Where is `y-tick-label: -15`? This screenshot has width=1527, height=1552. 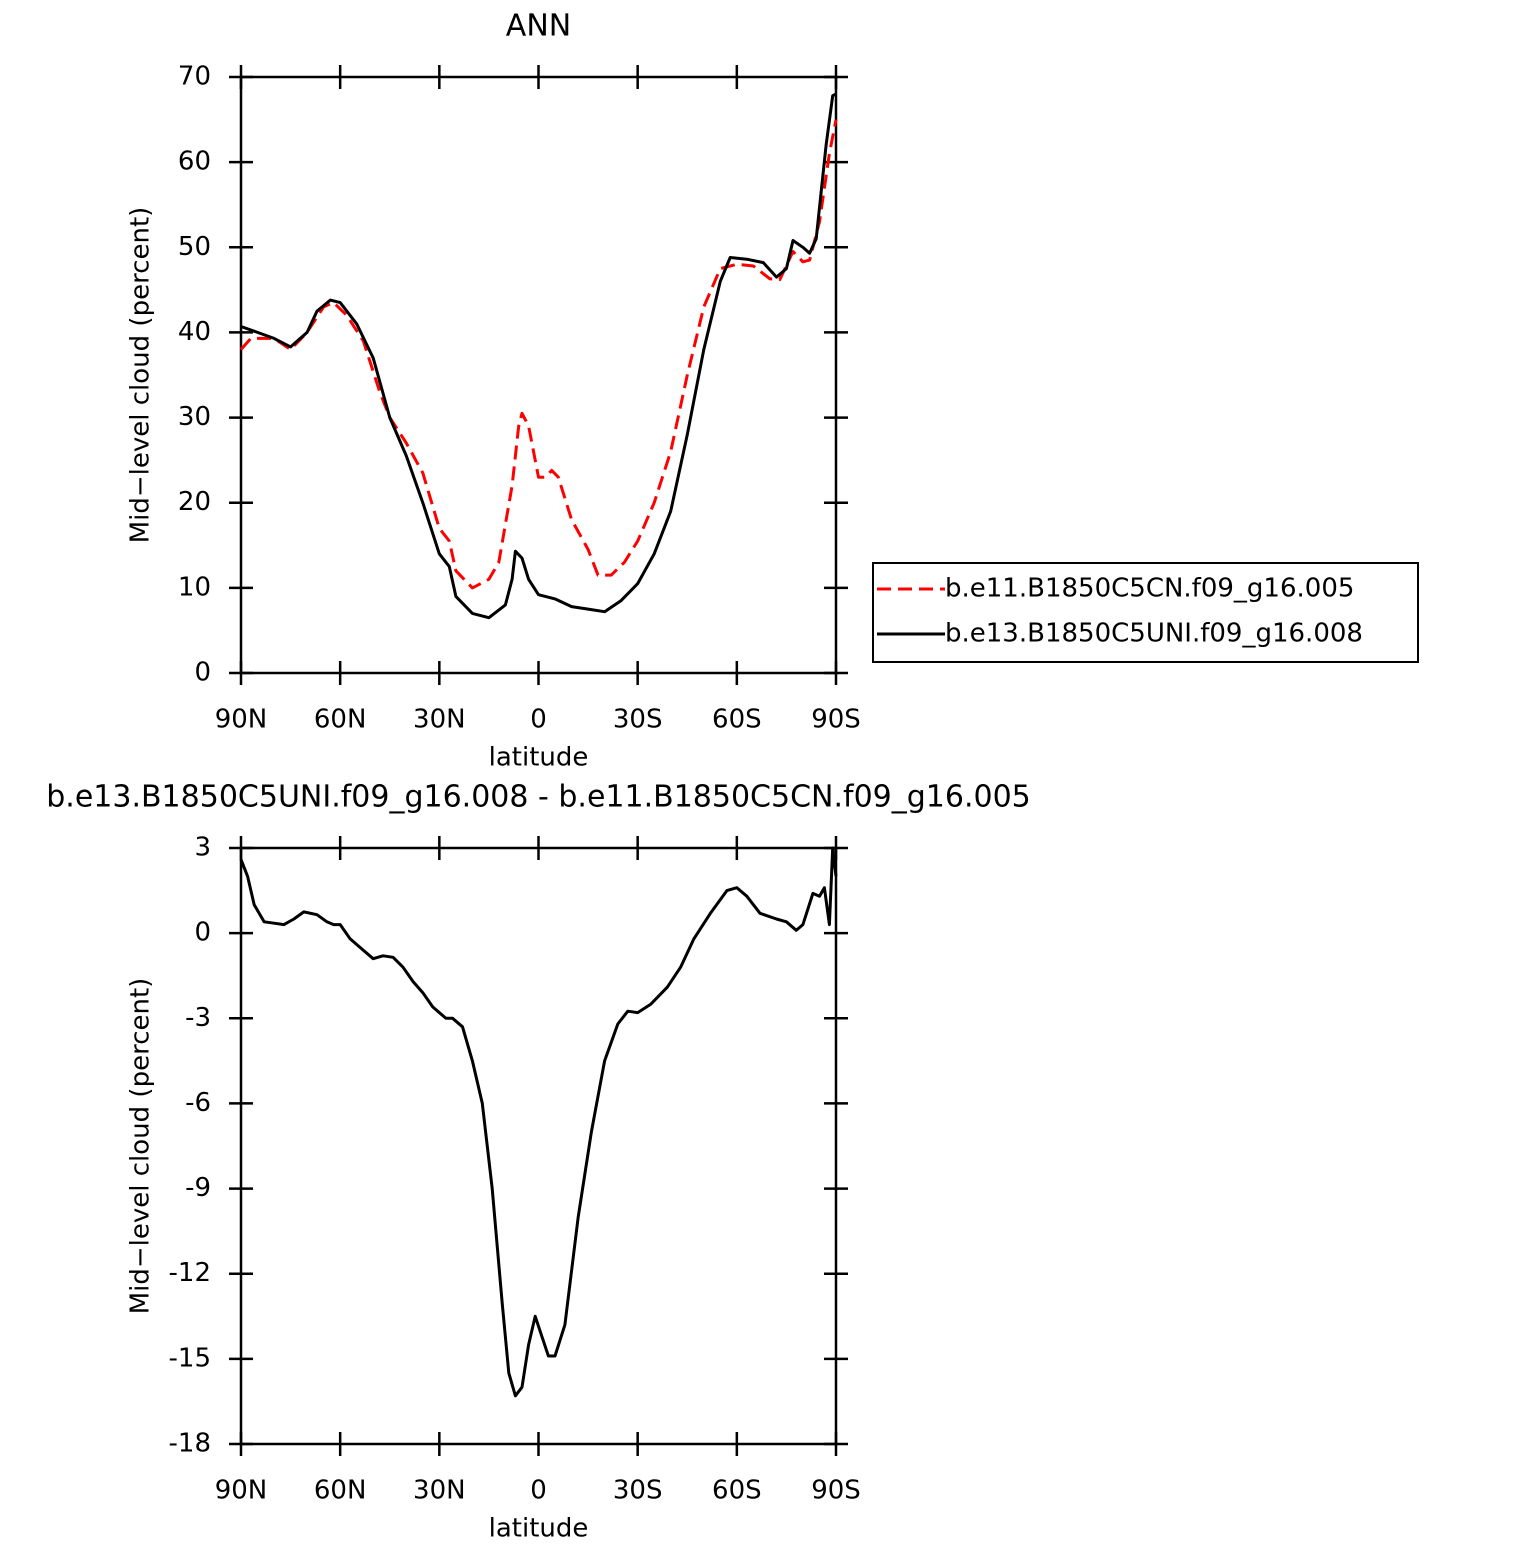
y-tick-label: -15 is located at coordinates (190, 1358).